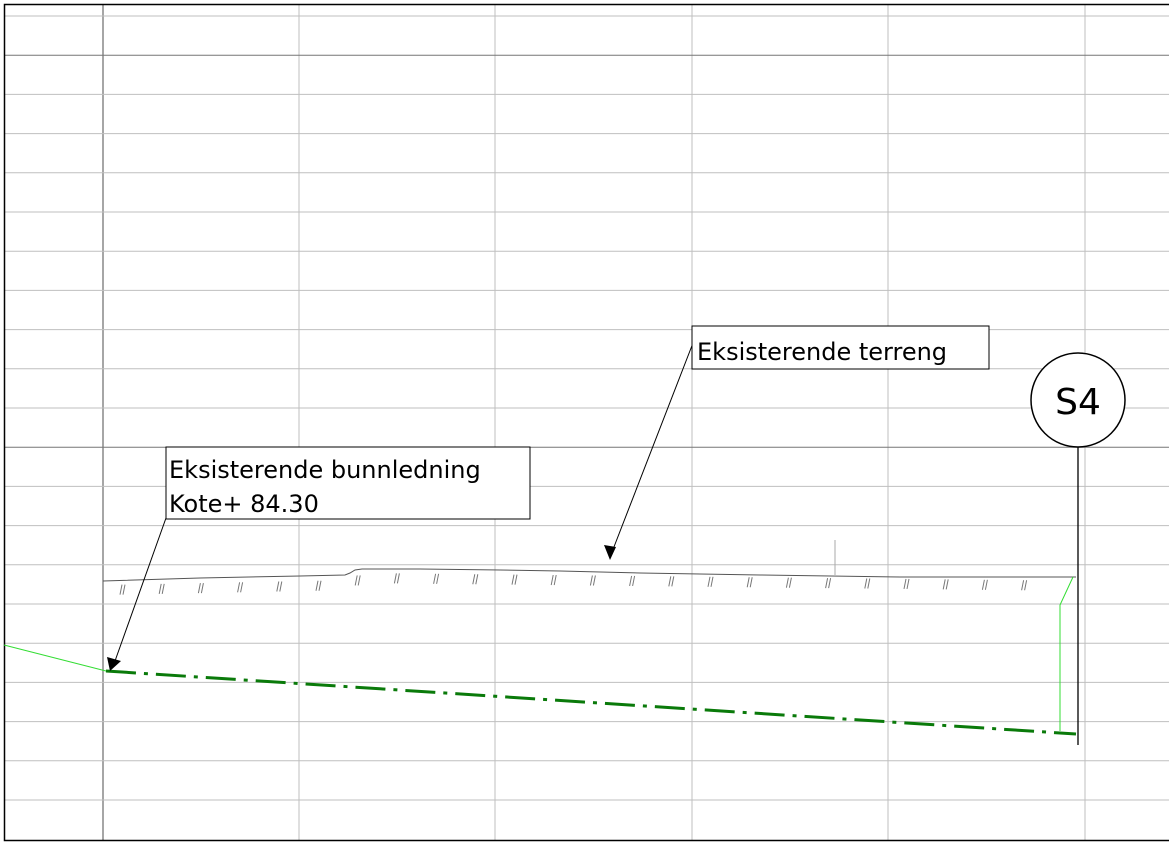 This screenshot has width=1169, height=844. I want to click on callout-label-line2: Kote+ 84.30, so click(244, 504).